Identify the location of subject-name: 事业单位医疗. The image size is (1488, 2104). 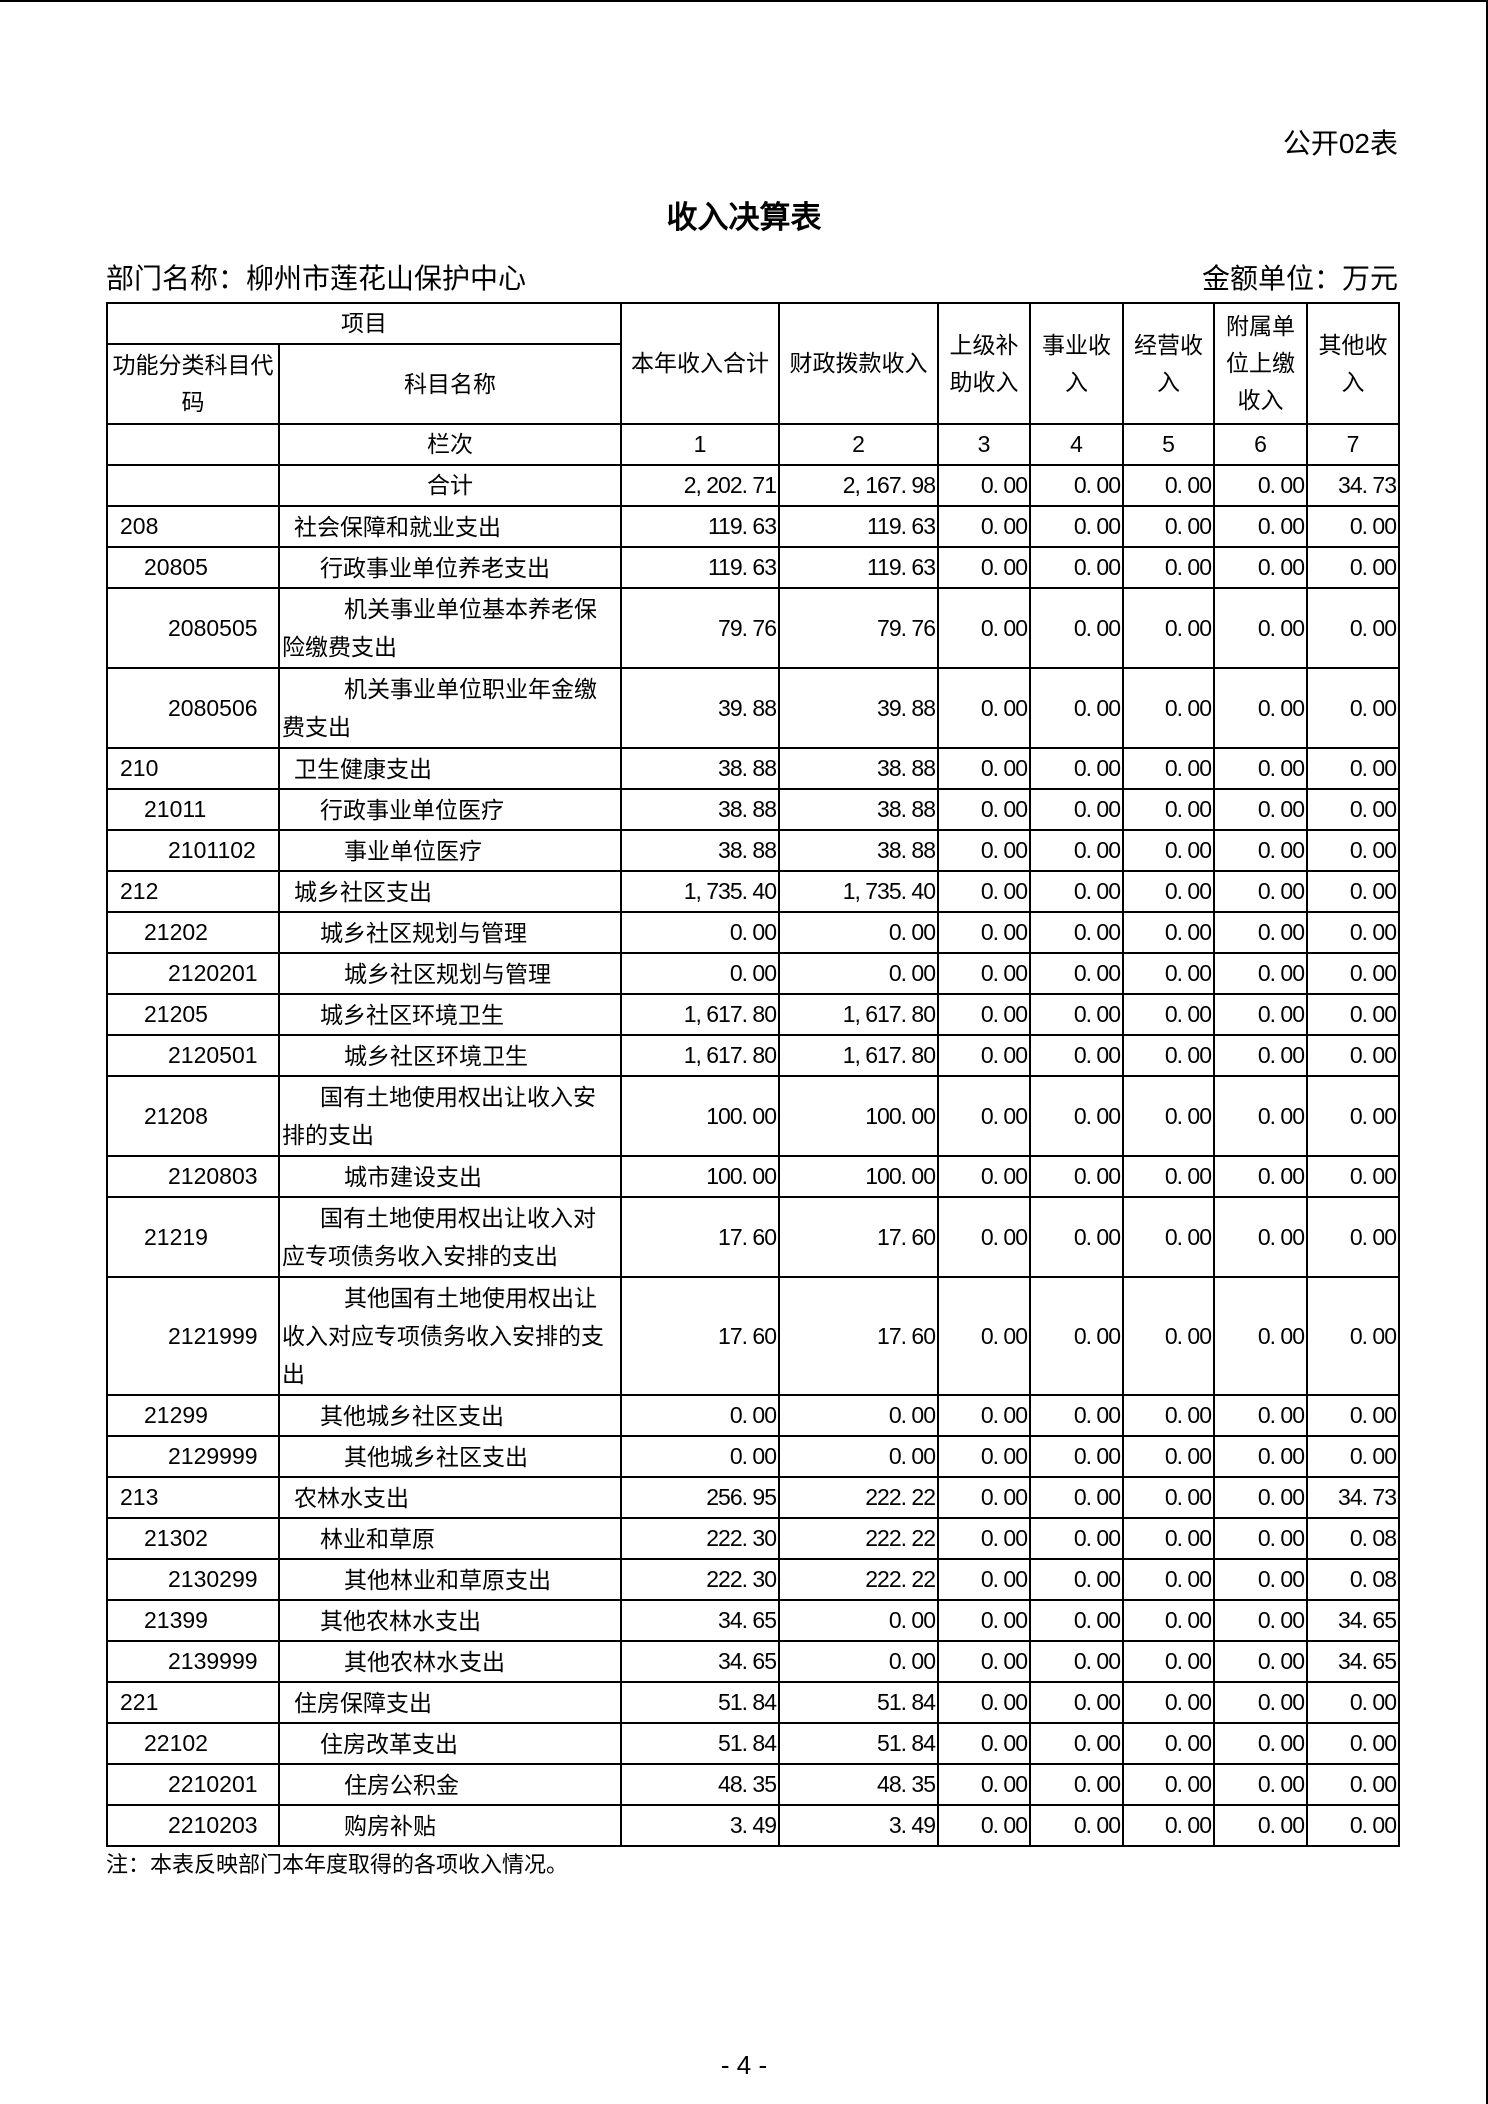
(450, 850).